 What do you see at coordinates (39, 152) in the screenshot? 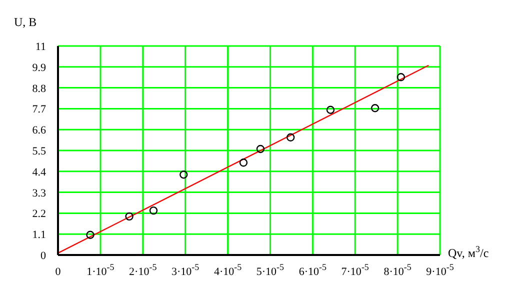
I see `y-tick-label: 5.5` at bounding box center [39, 152].